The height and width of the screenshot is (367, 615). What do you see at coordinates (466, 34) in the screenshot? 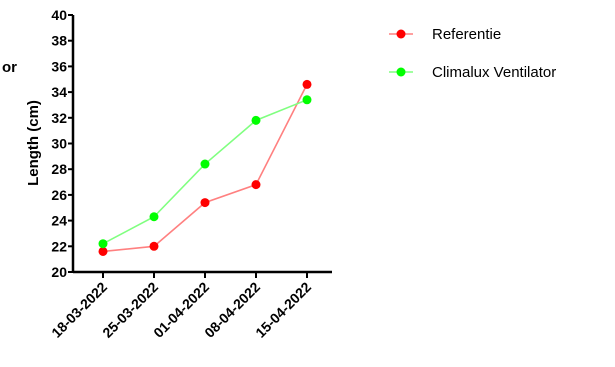
I see `legend-label: Referentie` at bounding box center [466, 34].